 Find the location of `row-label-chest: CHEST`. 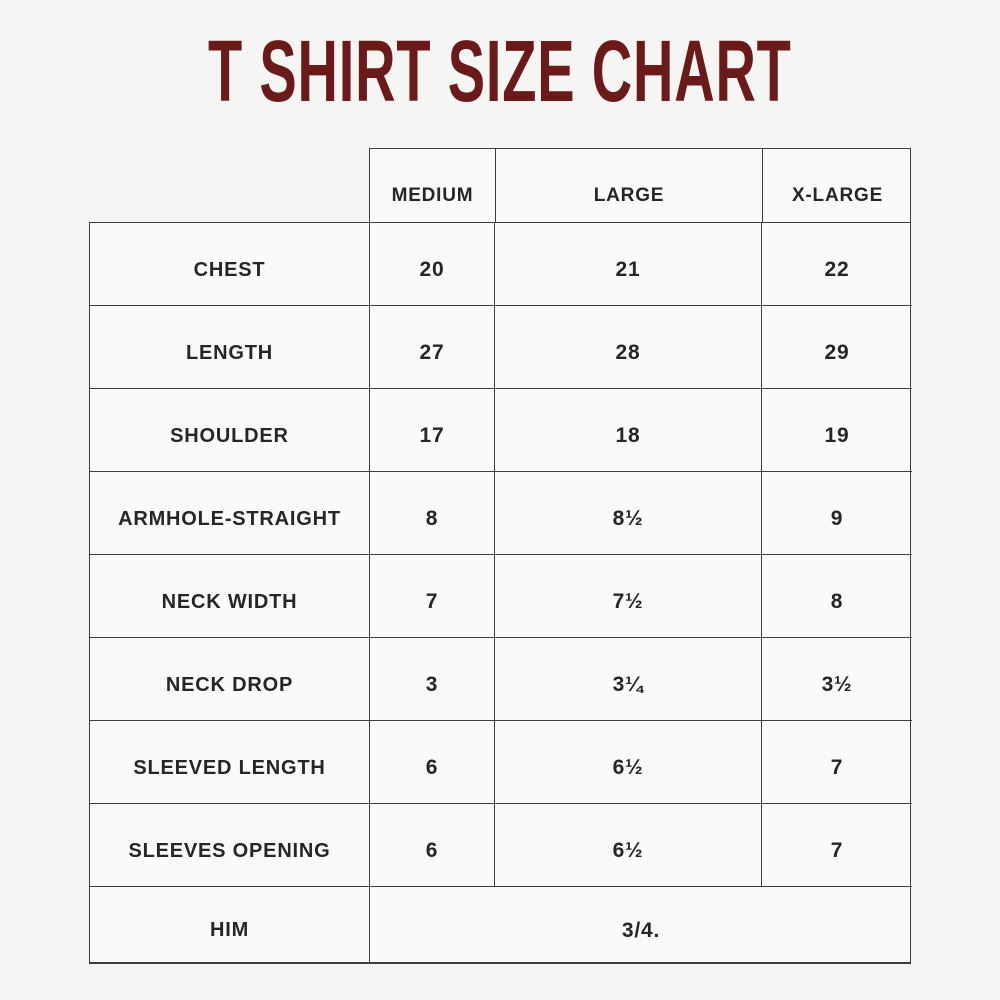

row-label-chest: CHEST is located at coordinates (230, 264).